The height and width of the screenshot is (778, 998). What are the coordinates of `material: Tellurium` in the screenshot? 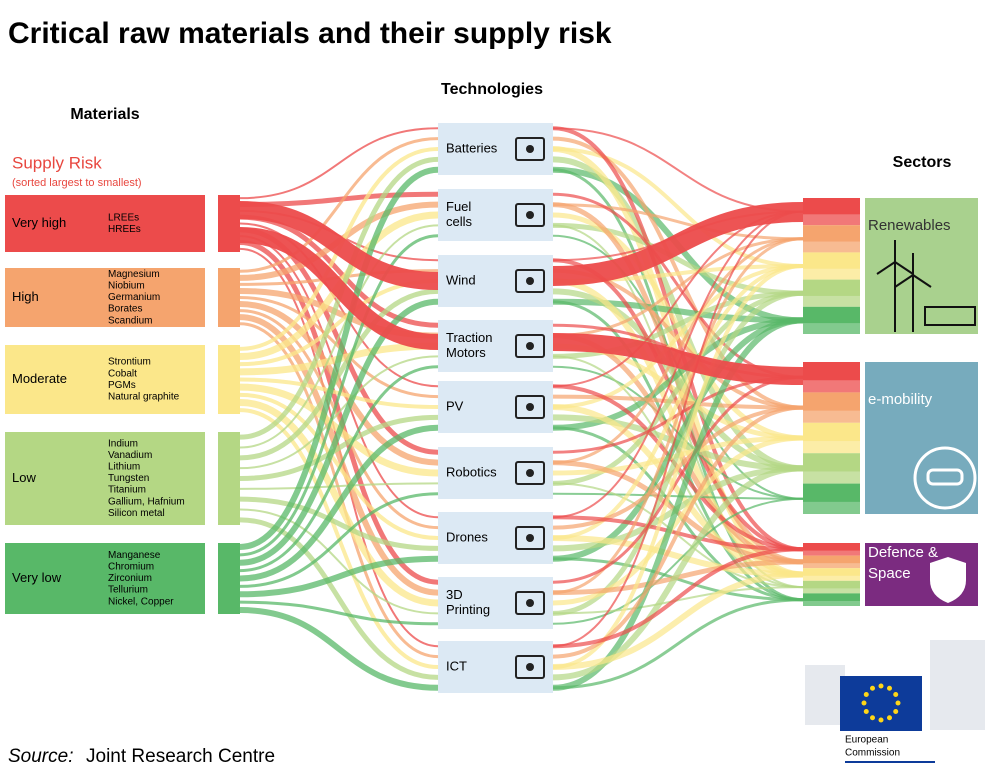 It's located at (128, 590).